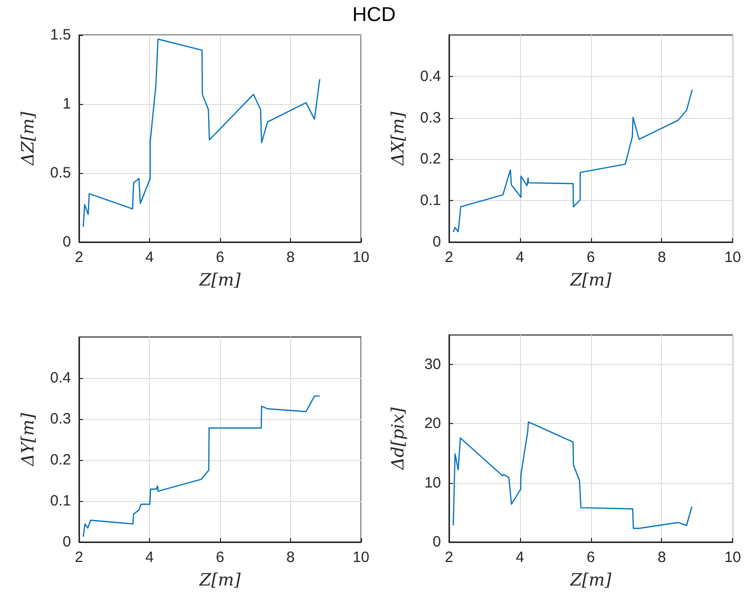 This screenshot has height=606, width=748. Describe the element at coordinates (398, 438) in the screenshot. I see `y-axis-title: Δd[pix]` at that location.